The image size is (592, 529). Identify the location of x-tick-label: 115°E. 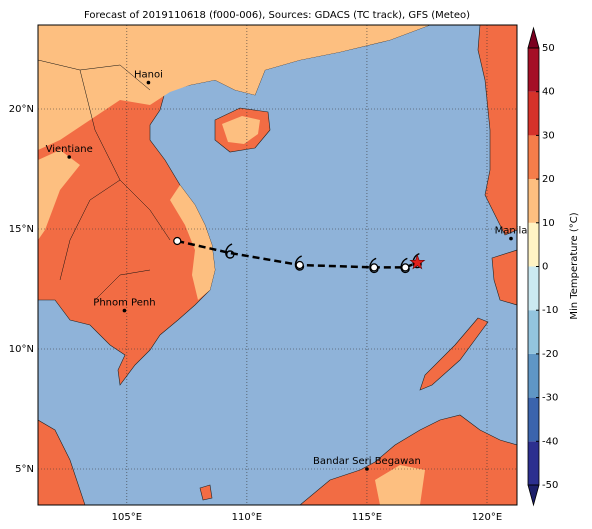
(367, 517).